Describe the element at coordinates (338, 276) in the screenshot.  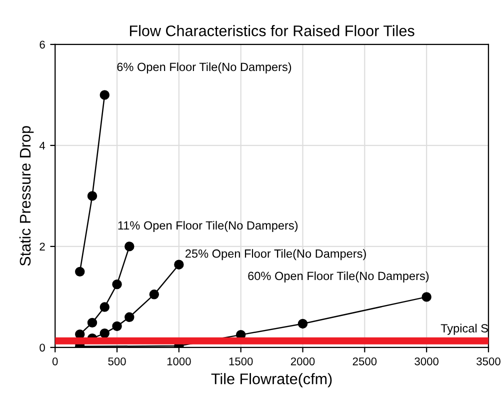
I see `series-label: 60% Open Floor Tile(No Dampers)` at that location.